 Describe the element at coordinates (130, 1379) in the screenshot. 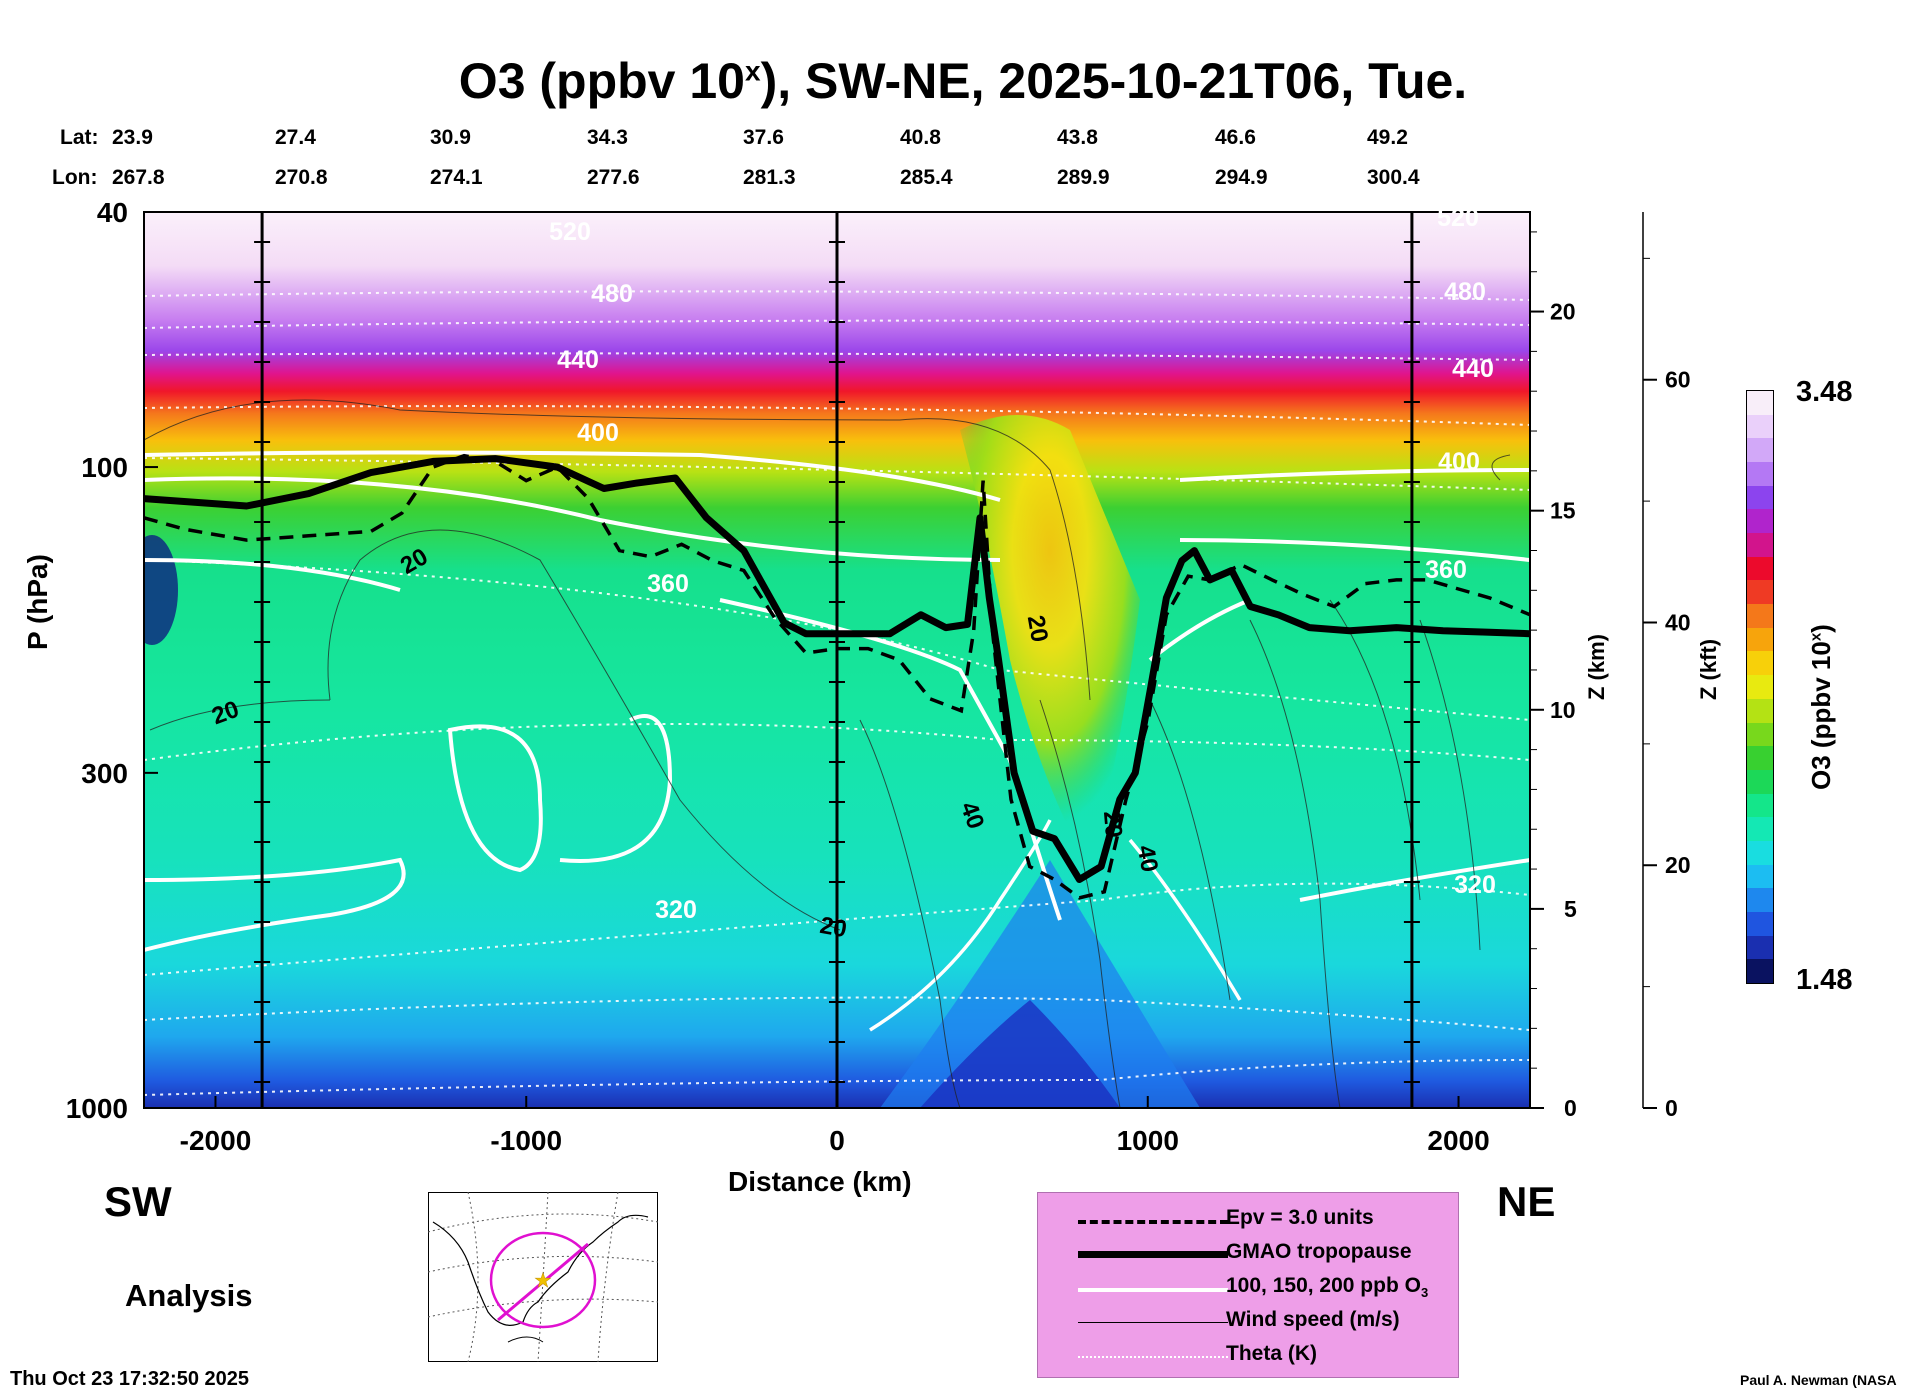

I see `timestamp: Thu Oct 23 17:32:50 2025` at that location.